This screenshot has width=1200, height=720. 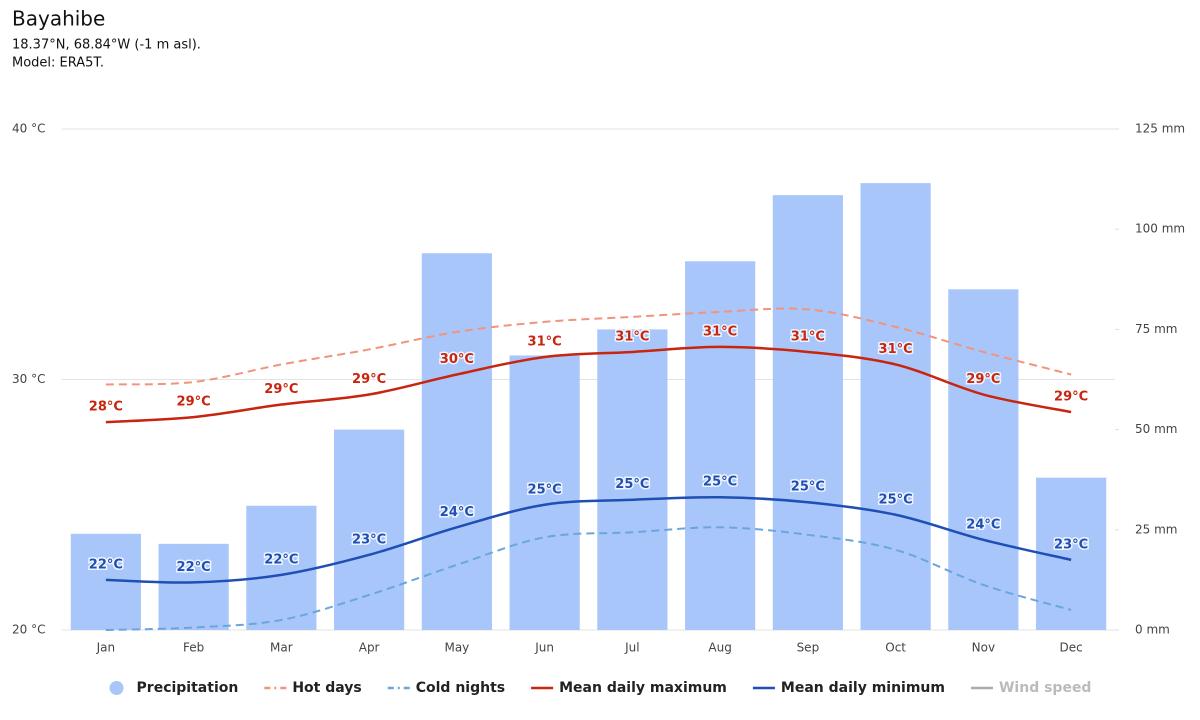 I want to click on subtitle: Model: ERA5T., so click(x=58, y=63).